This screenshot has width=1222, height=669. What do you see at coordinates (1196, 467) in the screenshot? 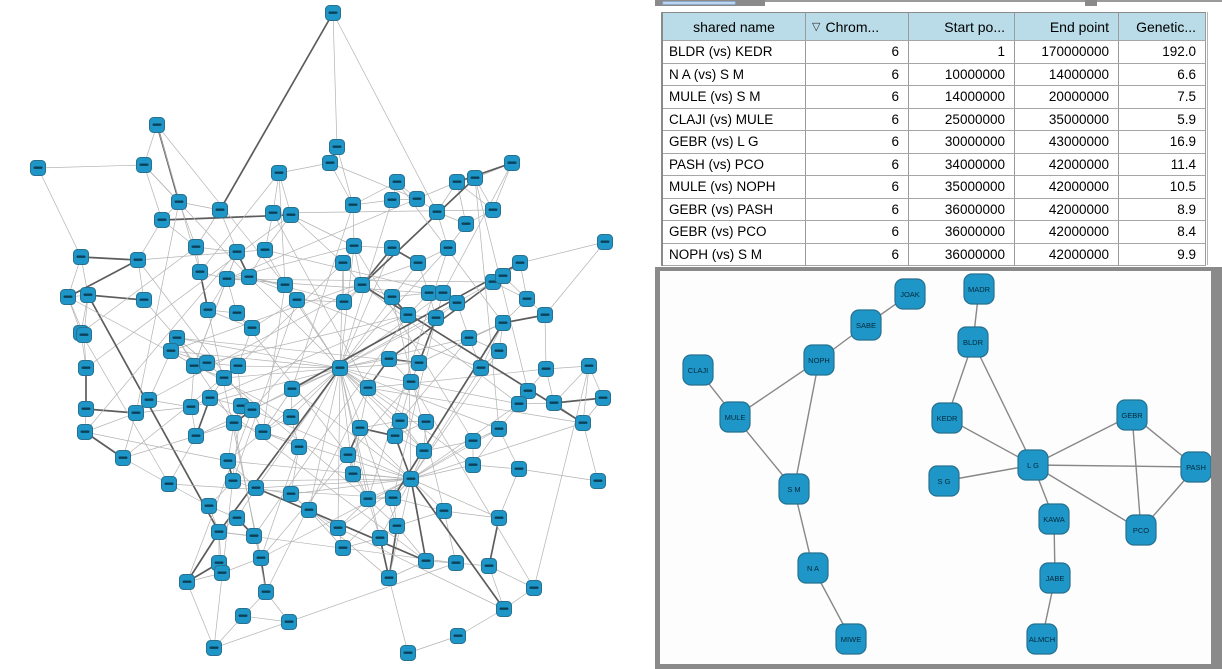
I see `network-node-pash: PASH` at bounding box center [1196, 467].